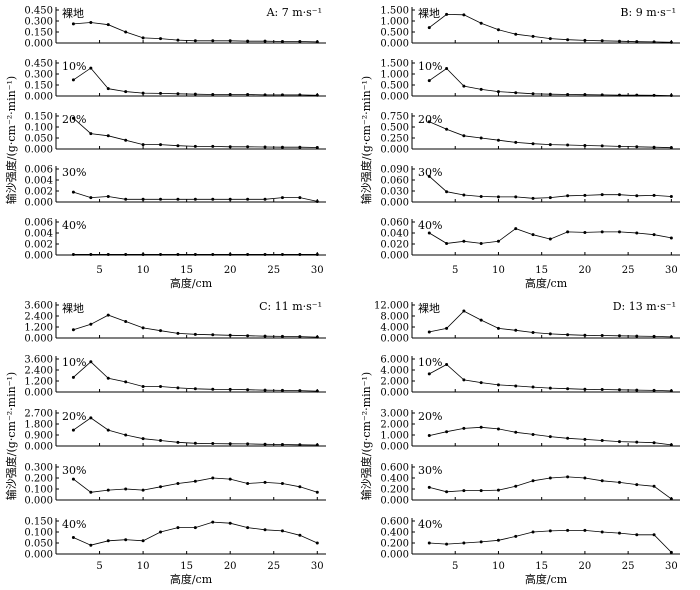 The height and width of the screenshot is (590, 700). Describe the element at coordinates (394, 425) in the screenshot. I see `y-tick-label: 2.000` at that location.